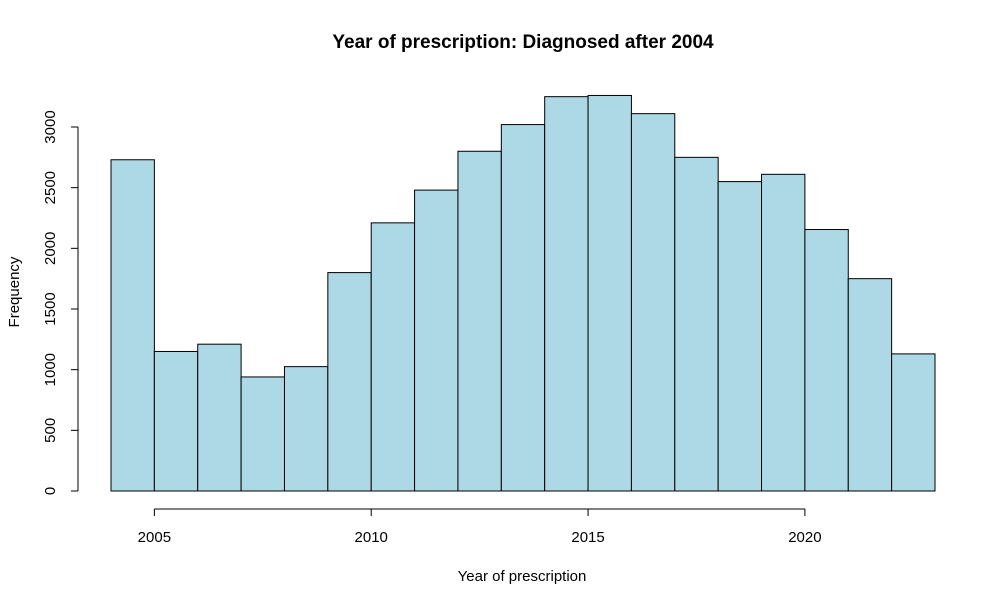 The image size is (1008, 605). Describe the element at coordinates (436, 340) in the screenshot. I see `histogram-bar-2011` at that location.